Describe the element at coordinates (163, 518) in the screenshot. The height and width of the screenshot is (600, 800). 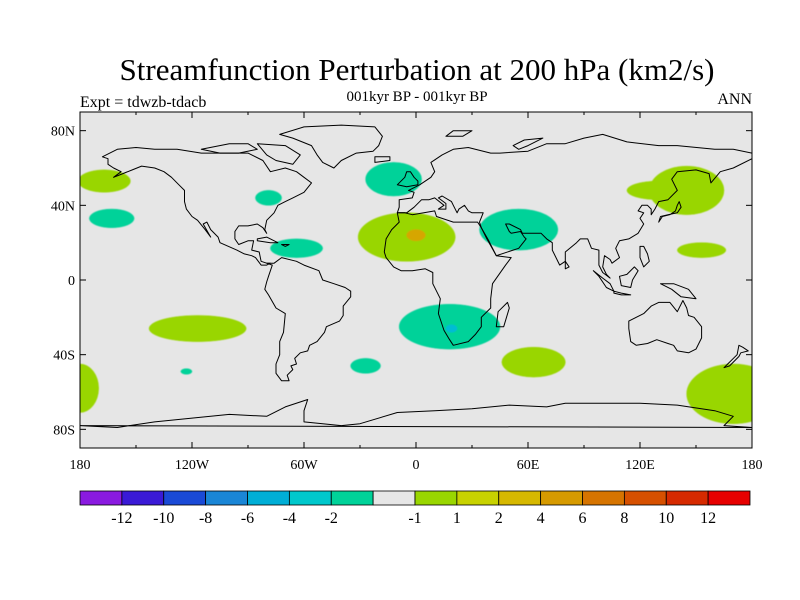
I see `colorbar-label: -10` at that location.